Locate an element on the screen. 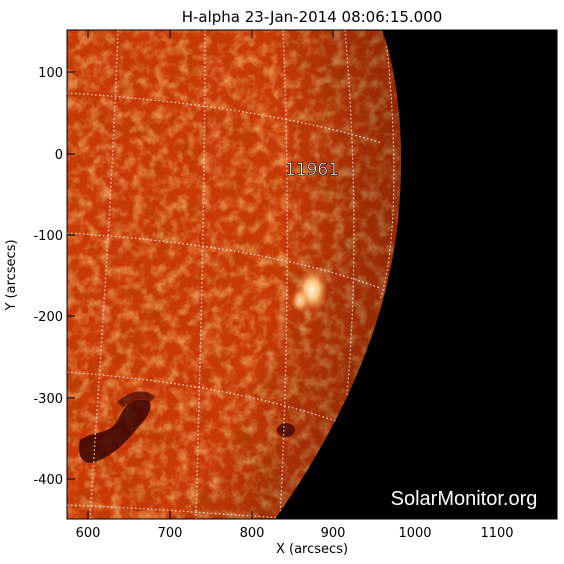 This screenshot has width=564, height=564. y-tick-label: 100 is located at coordinates (50, 73).